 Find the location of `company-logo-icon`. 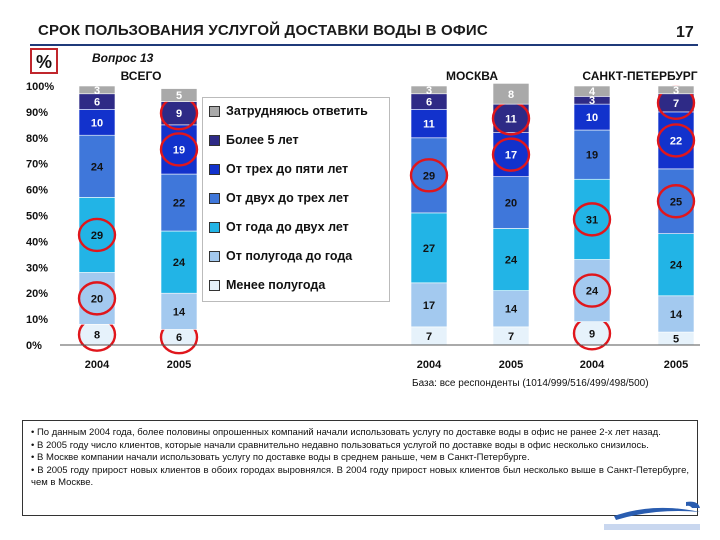

company-logo-icon is located at coordinates (652, 515).